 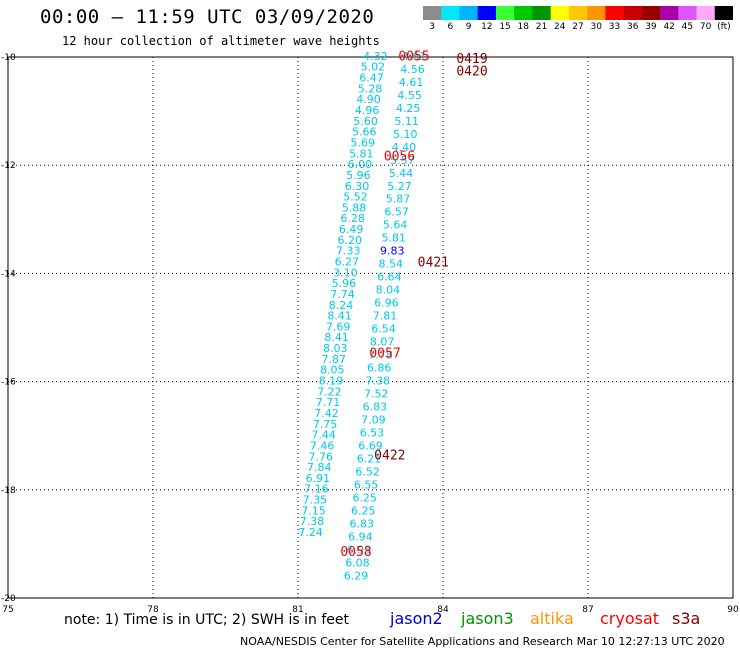 I want to click on swh-value-cryosat: 5.66, so click(x=364, y=132).